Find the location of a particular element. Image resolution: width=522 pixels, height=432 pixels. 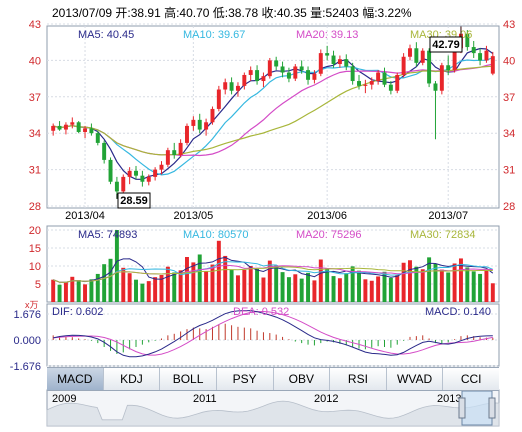

tab-cci: CCI is located at coordinates (471, 379).